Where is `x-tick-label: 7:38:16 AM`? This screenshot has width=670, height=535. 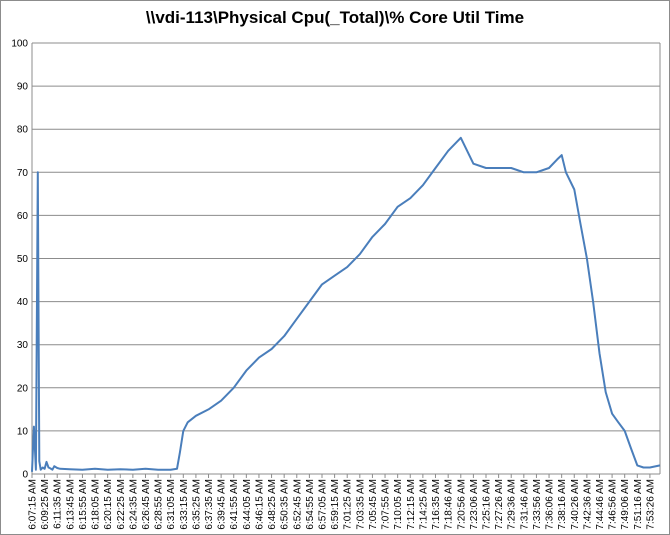 x-tick-label: 7:38:16 AM is located at coordinates (562, 504).